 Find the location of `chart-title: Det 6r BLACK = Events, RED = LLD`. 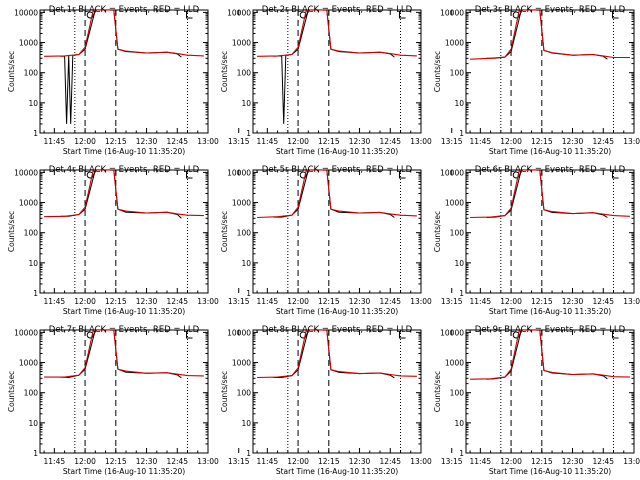

chart-title: Det 6r BLACK = Events, RED = LLD is located at coordinates (550, 170).